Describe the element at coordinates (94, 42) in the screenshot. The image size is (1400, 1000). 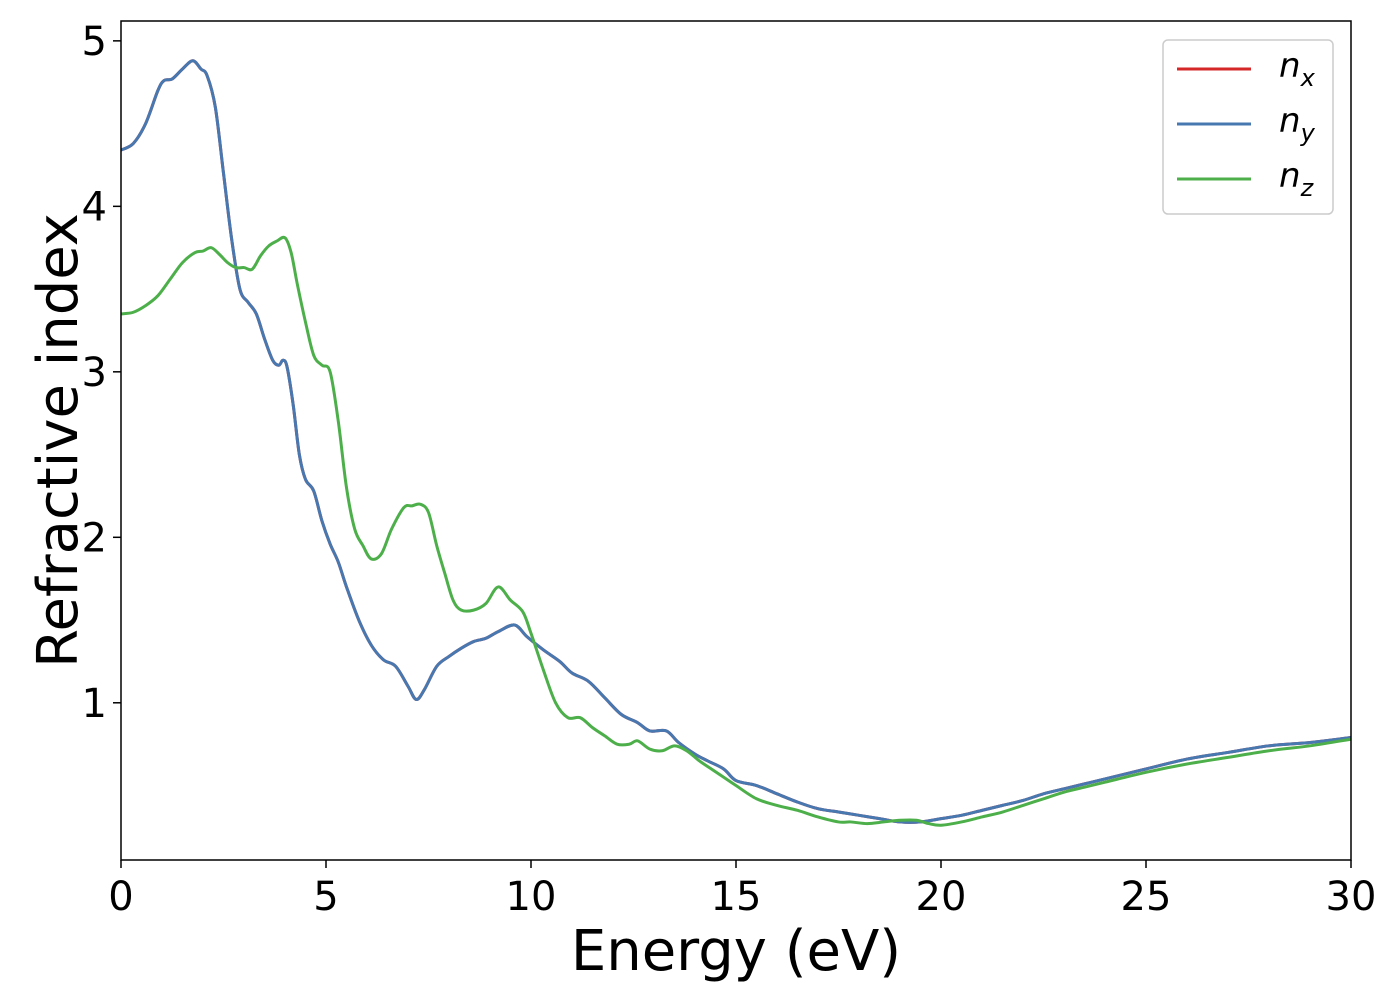
I see `y-tick-label: 5` at that location.